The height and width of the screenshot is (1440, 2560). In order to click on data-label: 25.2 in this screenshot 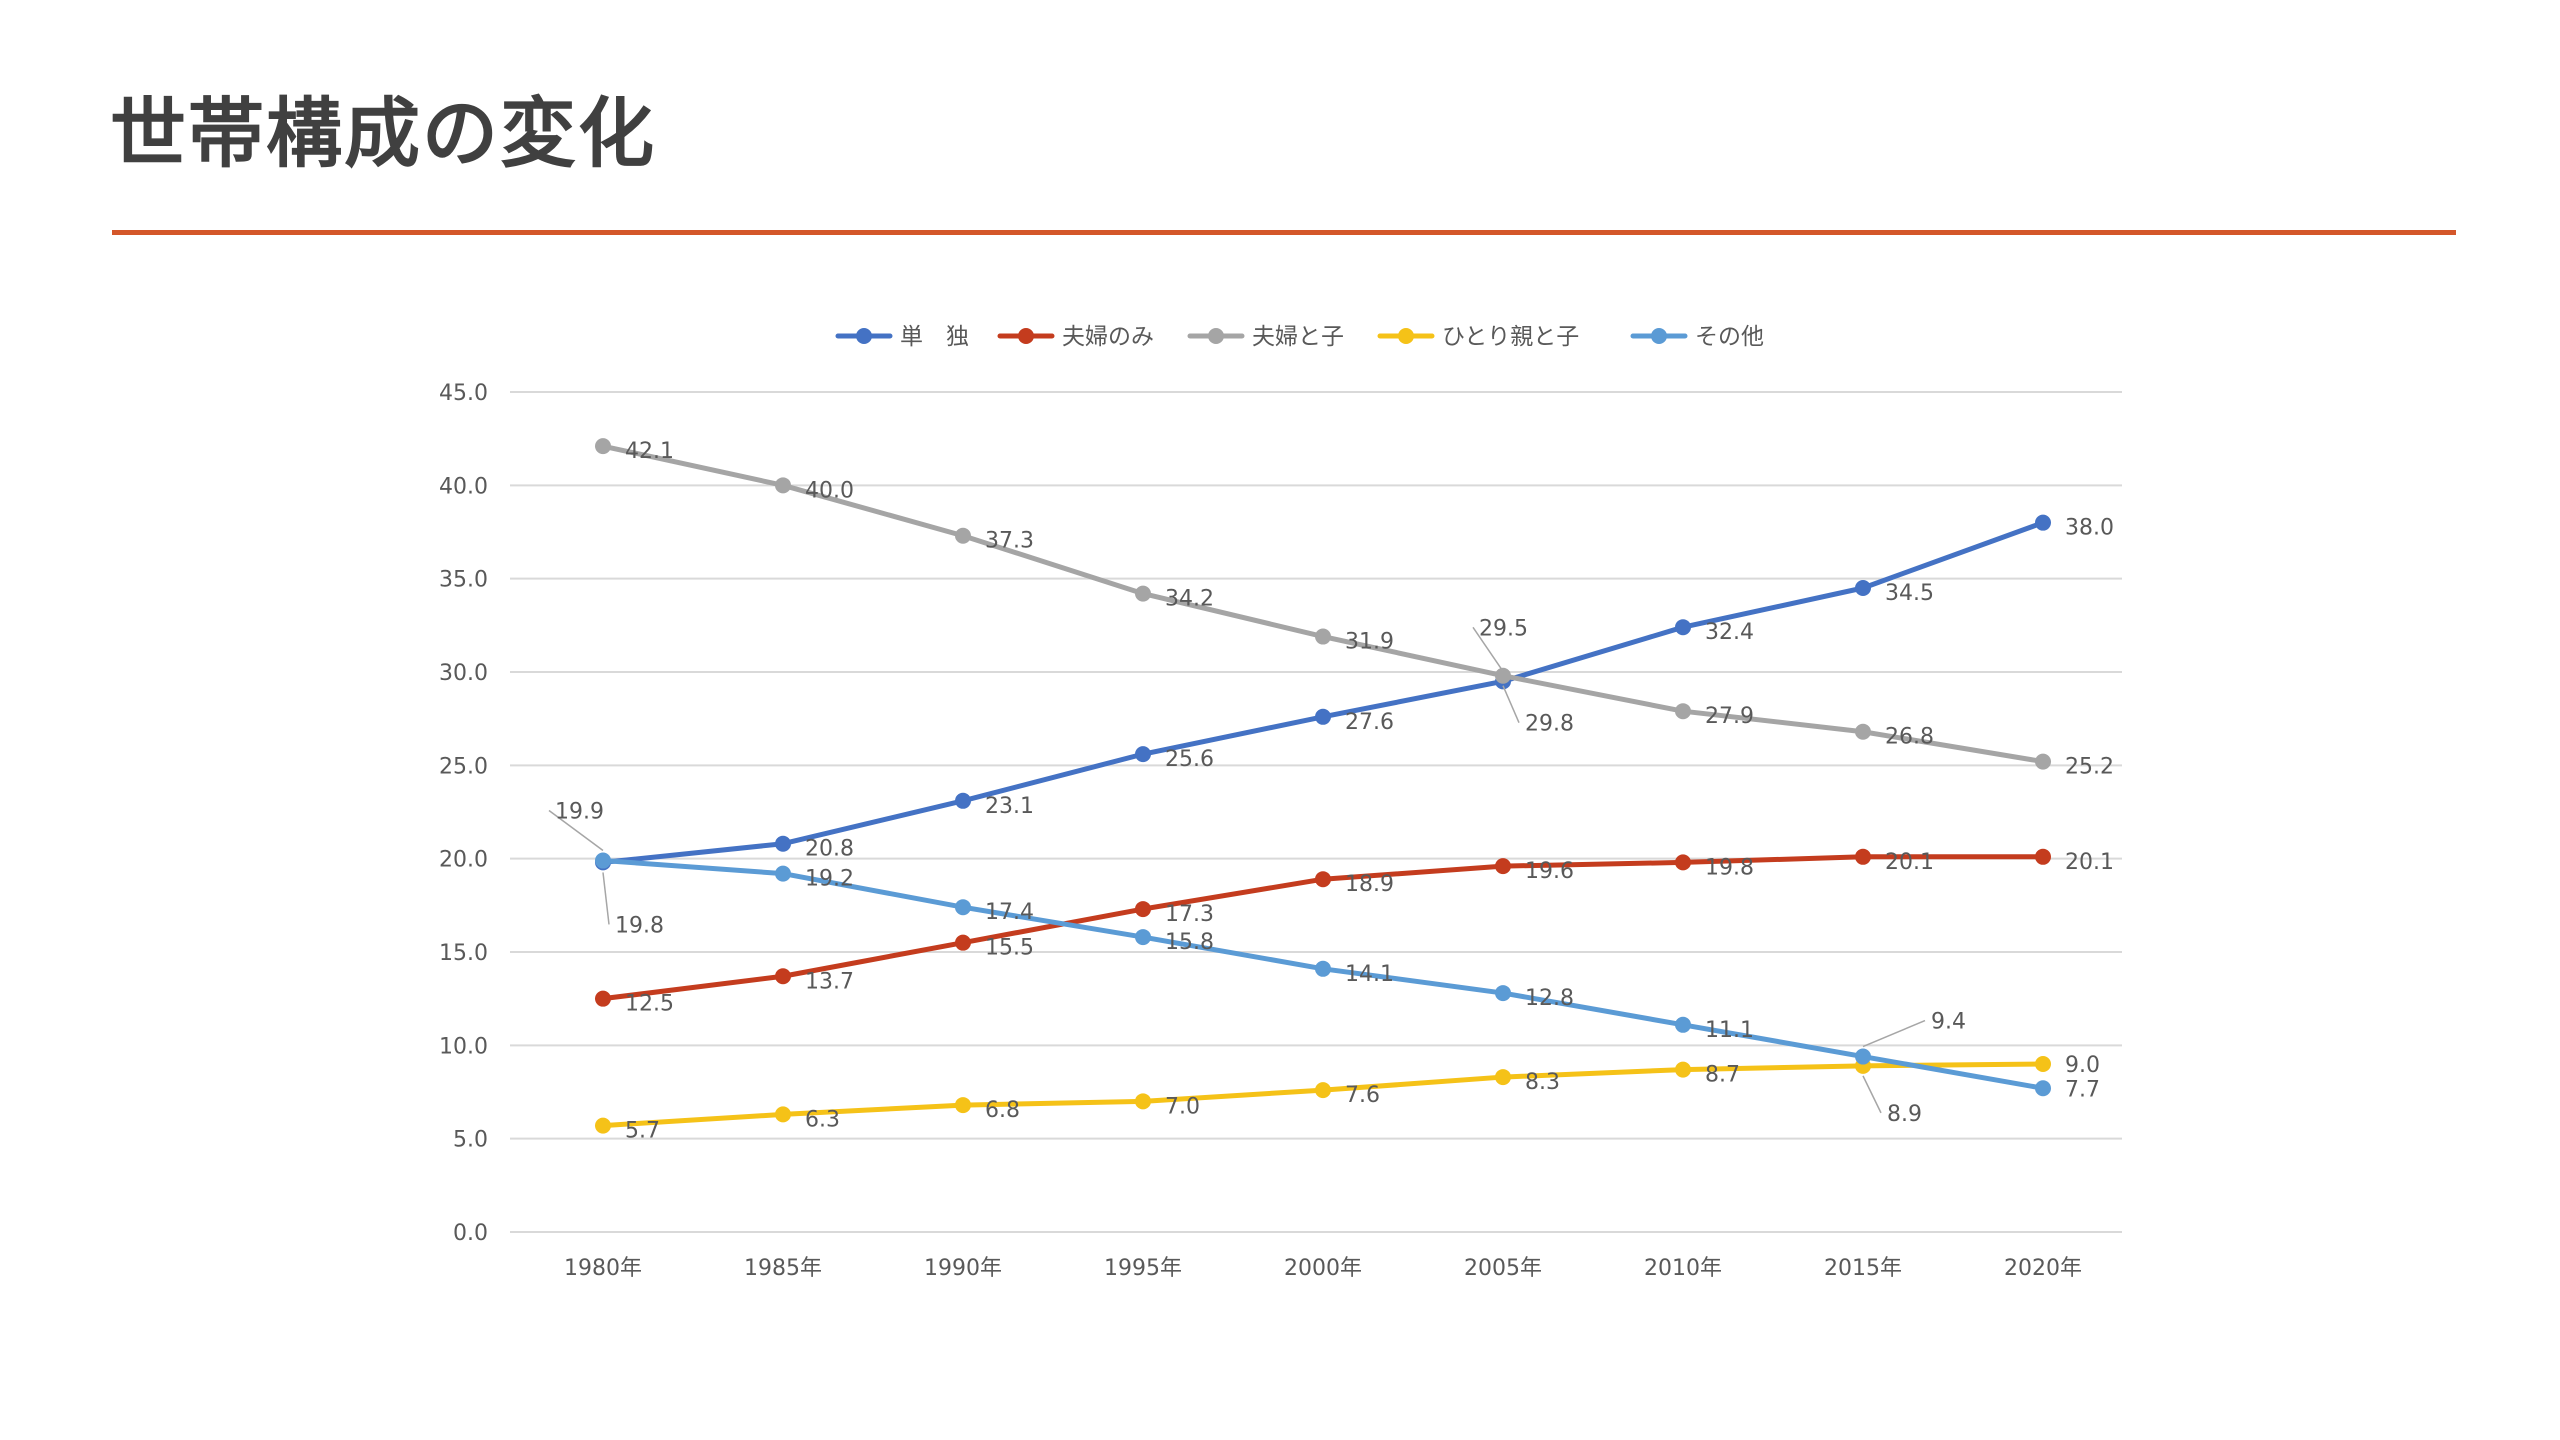, I will do `click(2089, 767)`.